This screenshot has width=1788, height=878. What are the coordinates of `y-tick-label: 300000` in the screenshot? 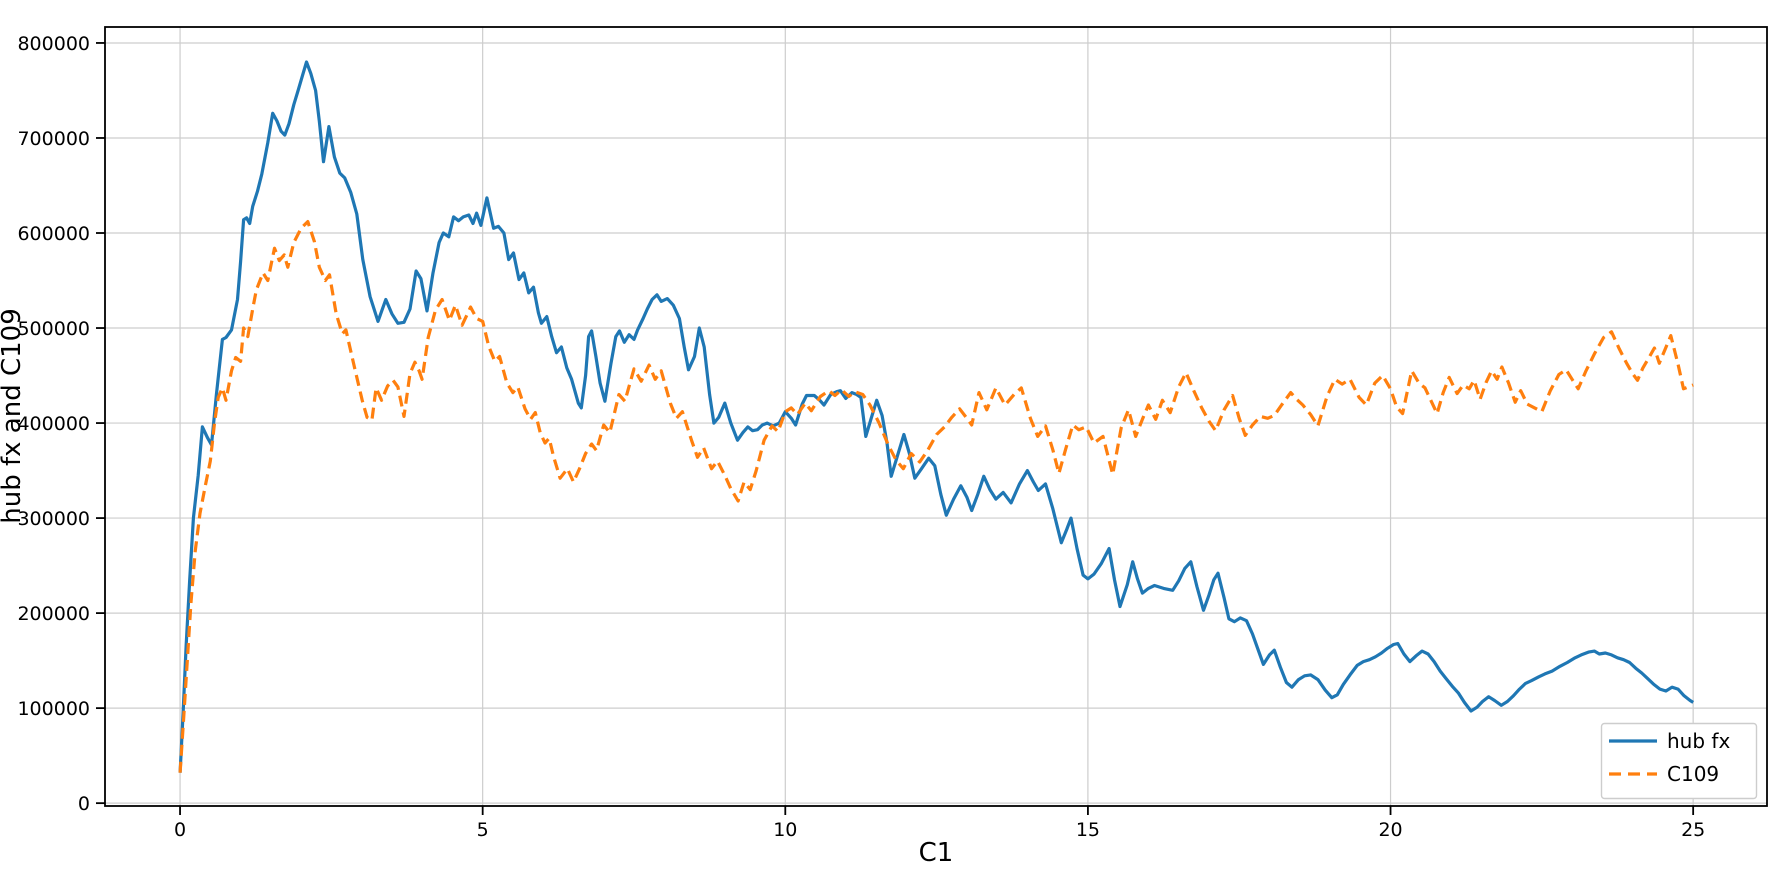 It's located at (53, 519).